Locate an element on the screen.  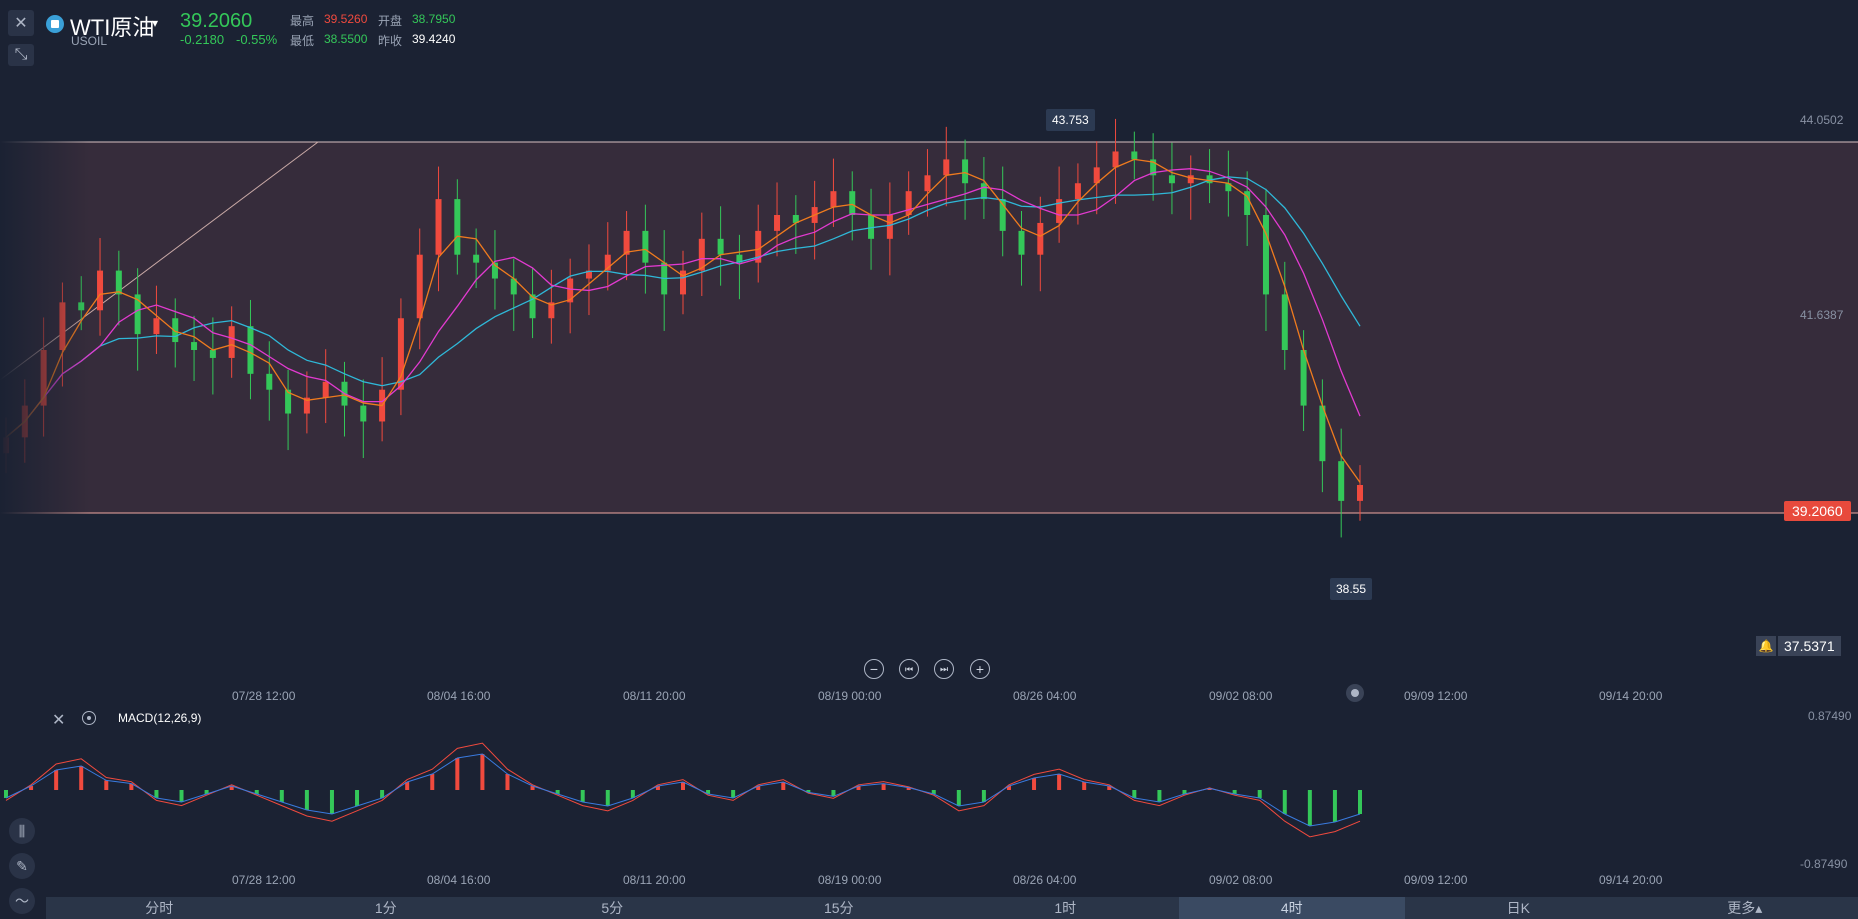
tab-6: 日K is located at coordinates (1518, 908).